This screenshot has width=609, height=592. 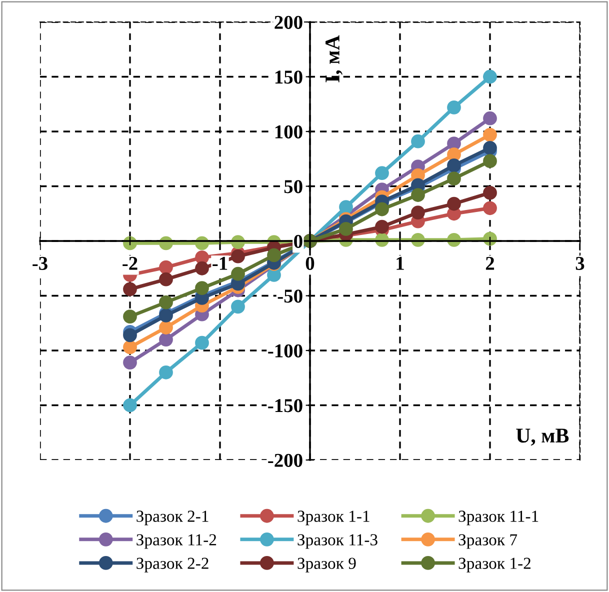 What do you see at coordinates (542, 437) in the screenshot?
I see `x-axis-title: U, мВ` at bounding box center [542, 437].